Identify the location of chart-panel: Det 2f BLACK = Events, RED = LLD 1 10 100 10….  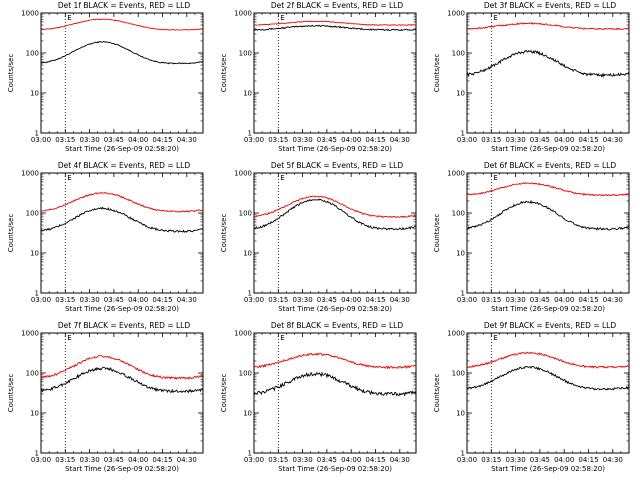
(330, 80).